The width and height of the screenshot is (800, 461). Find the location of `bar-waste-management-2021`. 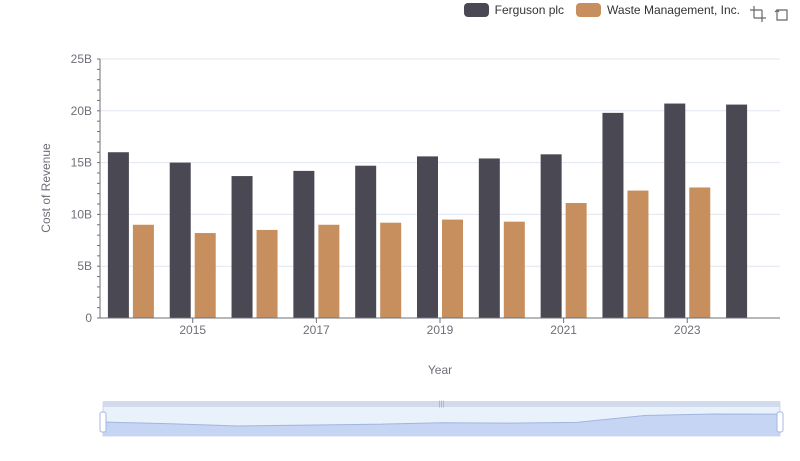

bar-waste-management-2021 is located at coordinates (576, 260).